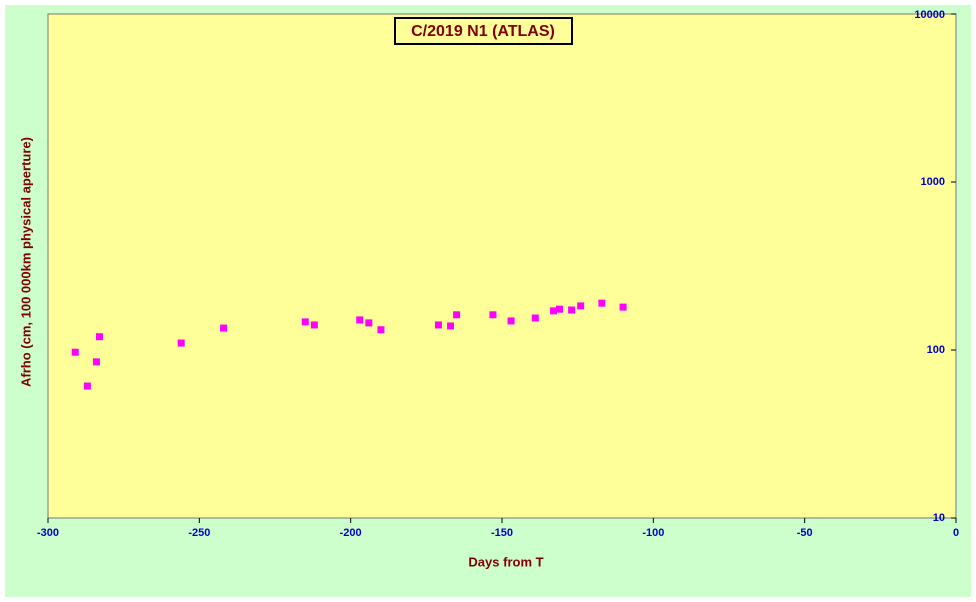 This screenshot has height=602, width=976. What do you see at coordinates (929, 15) in the screenshot?
I see `y-tick-label: 10000` at bounding box center [929, 15].